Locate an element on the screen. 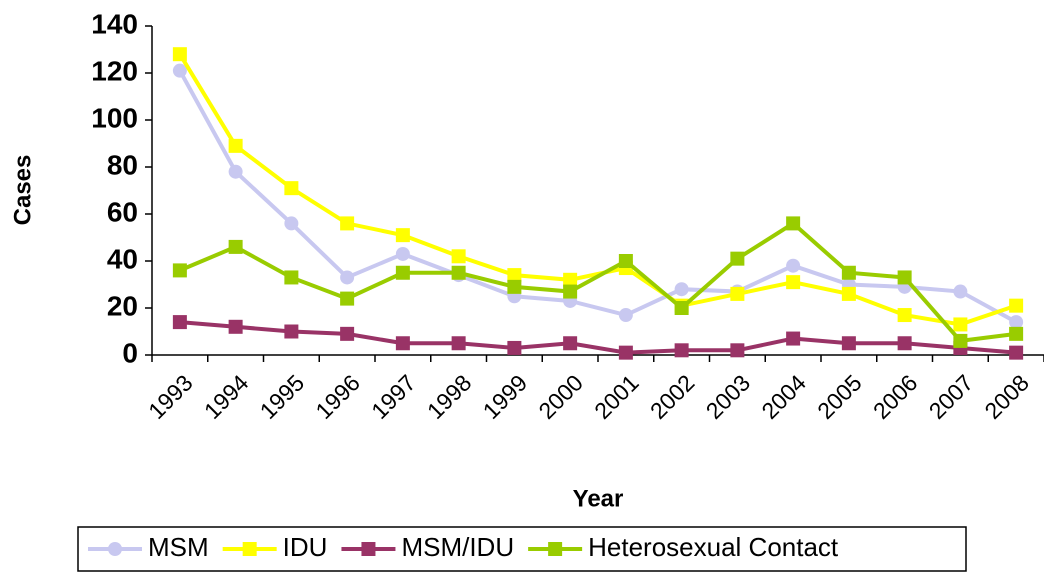 The height and width of the screenshot is (572, 1044). x-tick-label: 2007 is located at coordinates (951, 396).